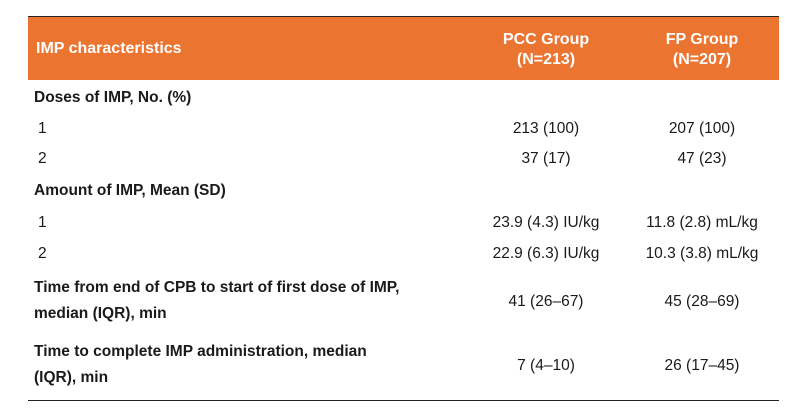 This screenshot has height=408, width=802. What do you see at coordinates (702, 128) in the screenshot?
I see `fp-value: 207 (100)` at bounding box center [702, 128].